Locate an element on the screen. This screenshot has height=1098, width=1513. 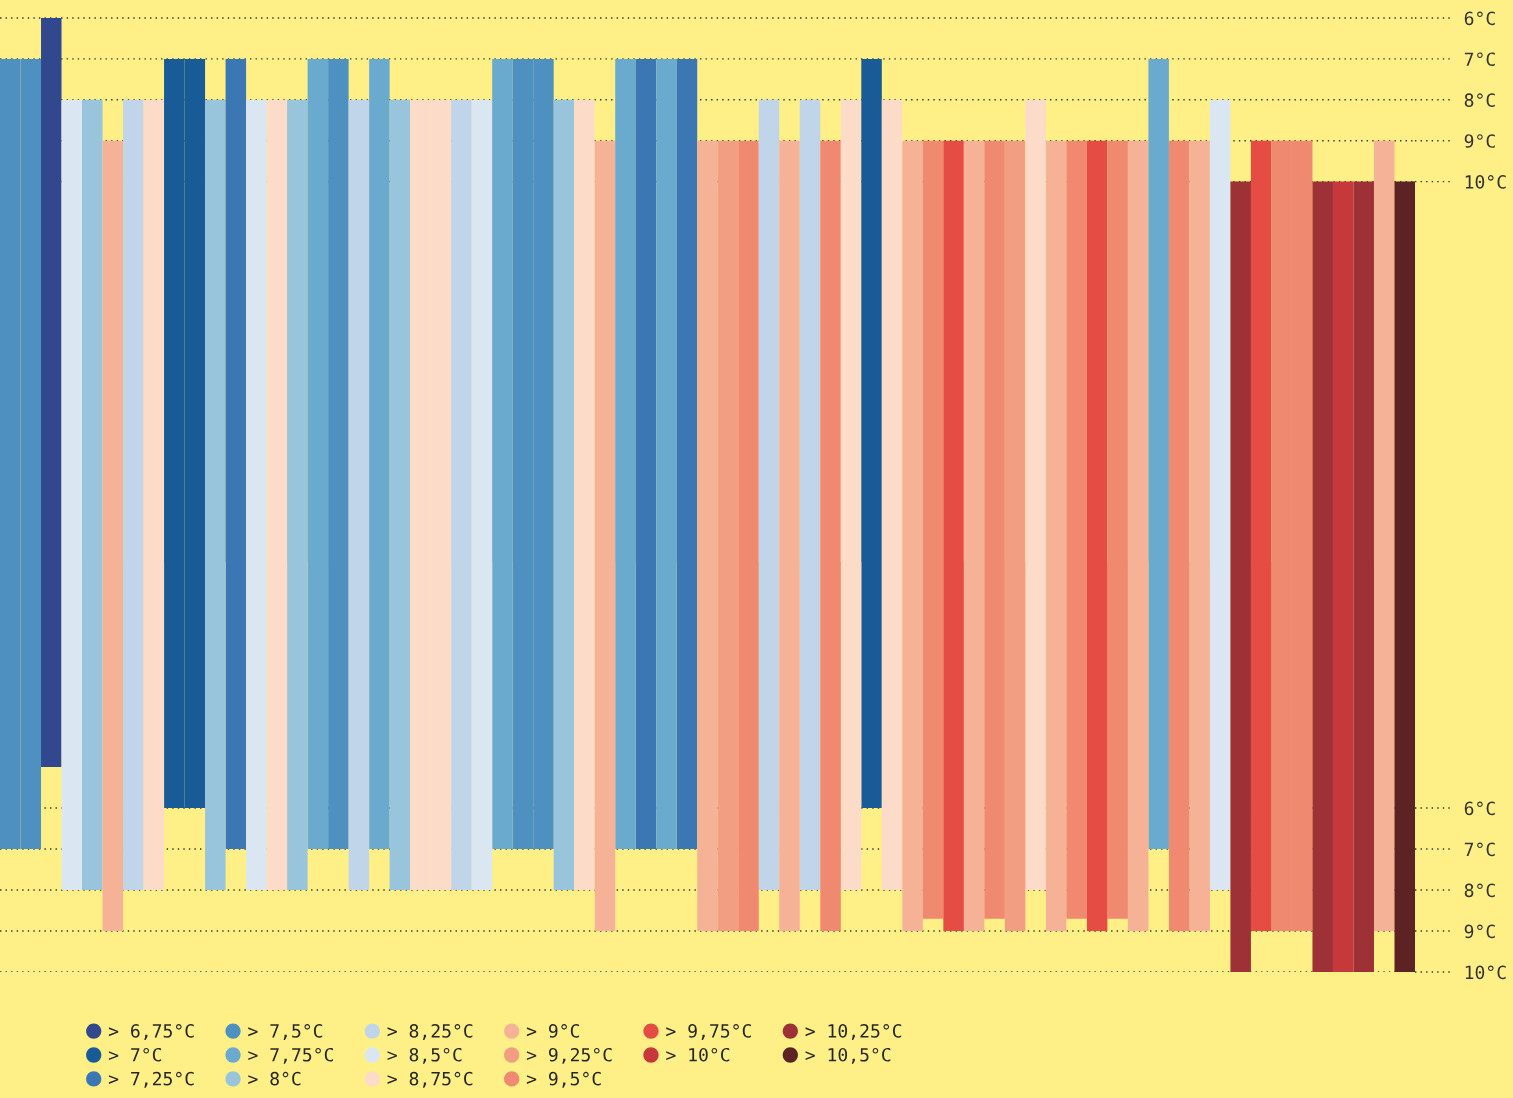
legend-label: > 7°C is located at coordinates (135, 1054).